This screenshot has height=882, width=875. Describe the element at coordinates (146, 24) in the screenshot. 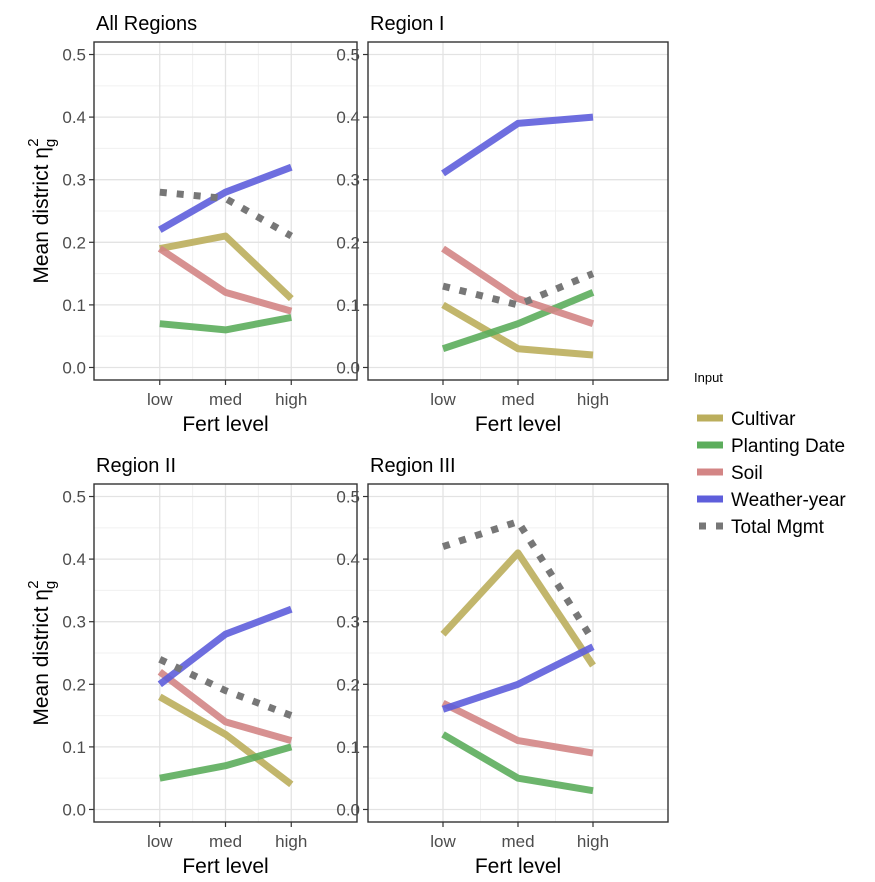

I see `panel-title: All Regions` at that location.